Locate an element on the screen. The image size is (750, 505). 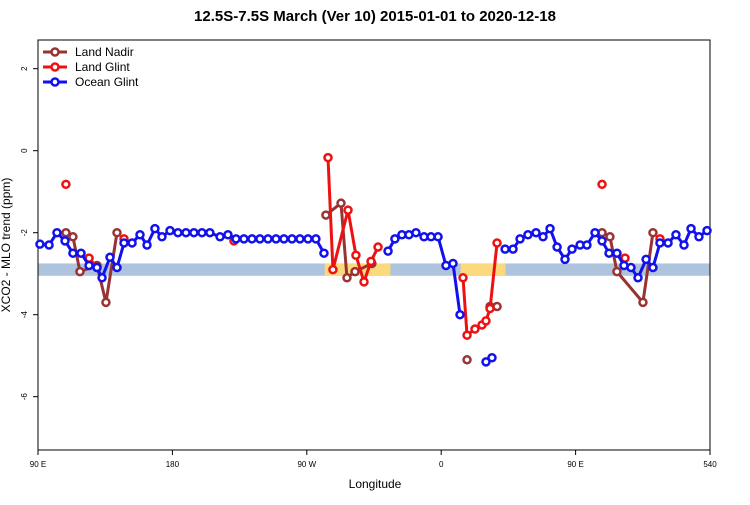
legend-label: Land Glint is located at coordinates (102, 67).